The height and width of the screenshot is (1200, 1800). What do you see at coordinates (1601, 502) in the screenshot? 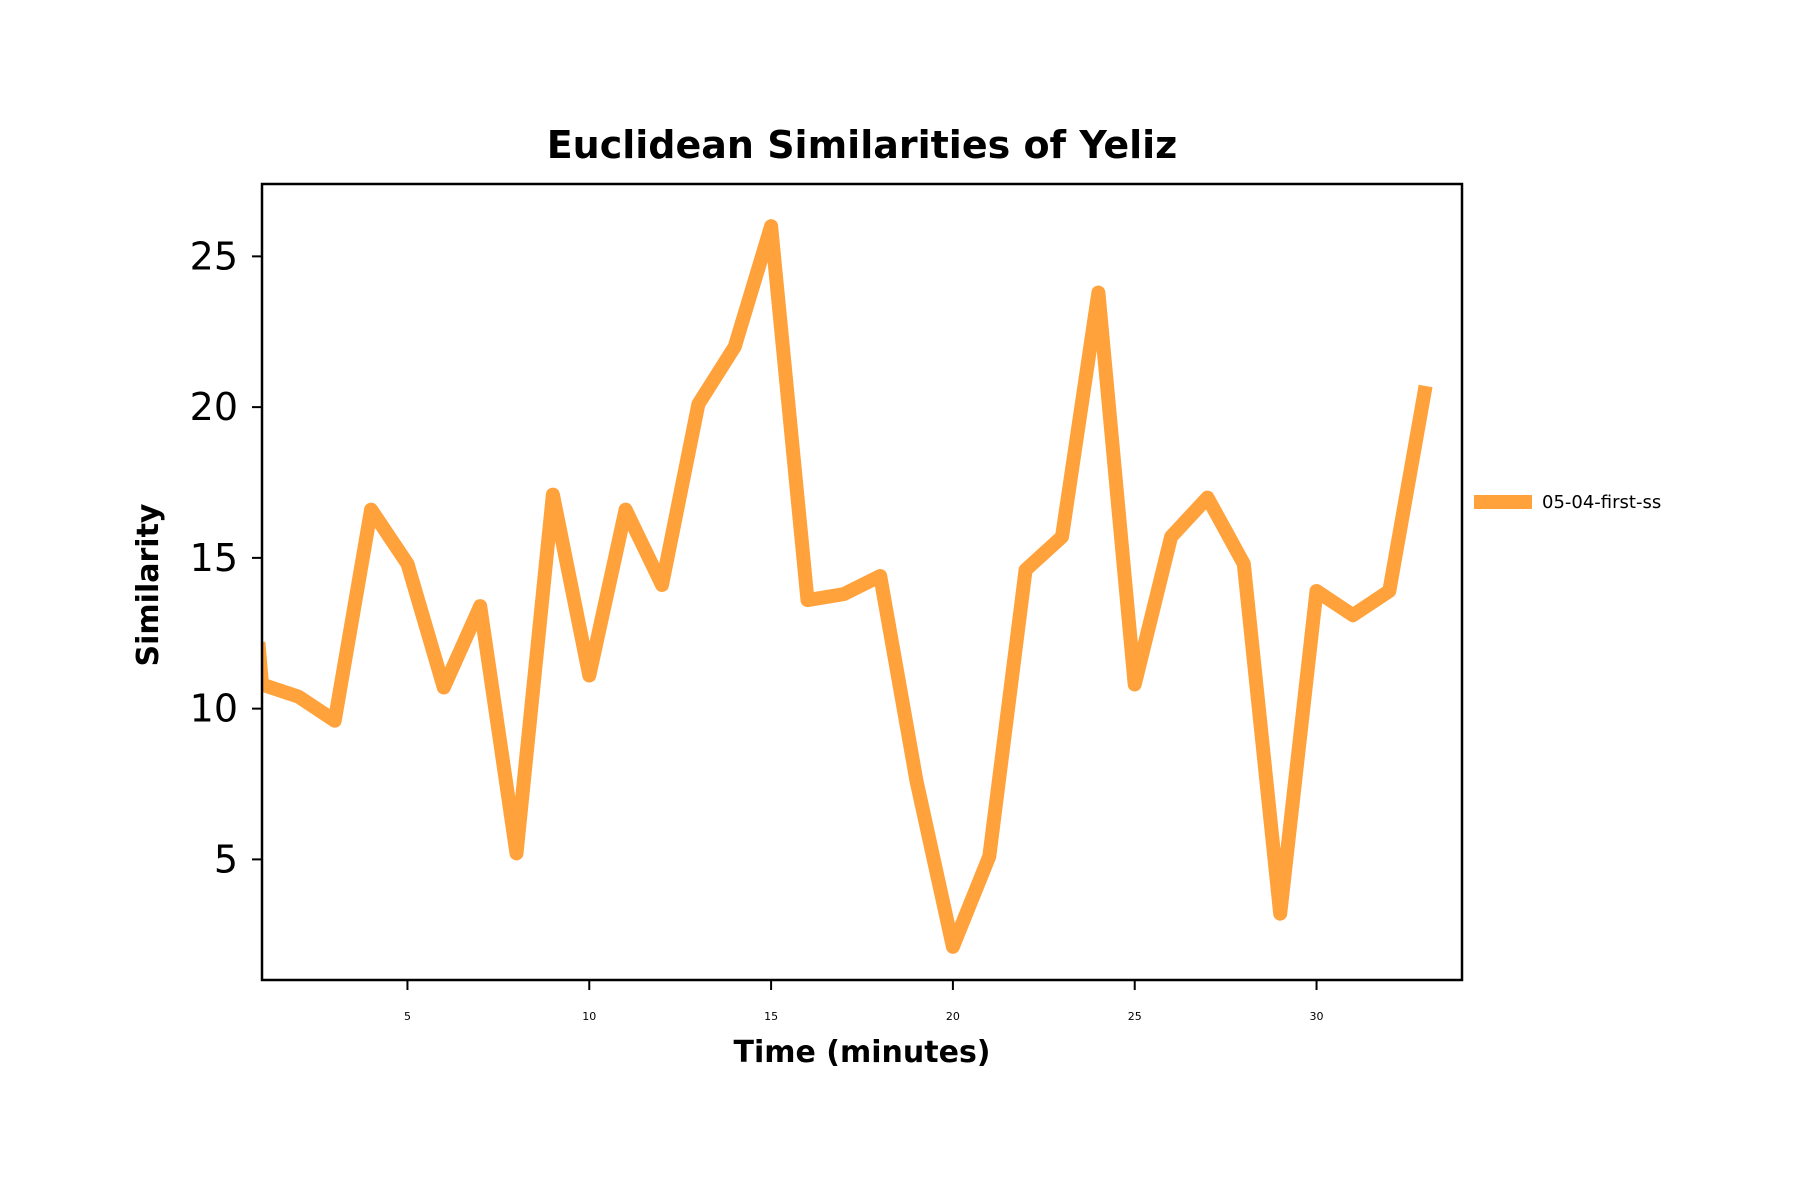
I see `legend-label: 05-04-first-ss` at bounding box center [1601, 502].